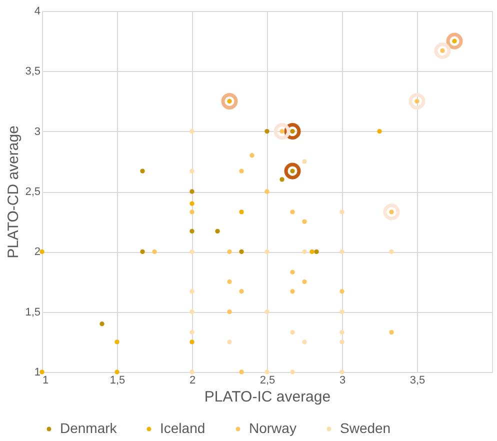 The image size is (497, 441). What do you see at coordinates (342, 380) in the screenshot?
I see `x-tick-label: 3` at bounding box center [342, 380].